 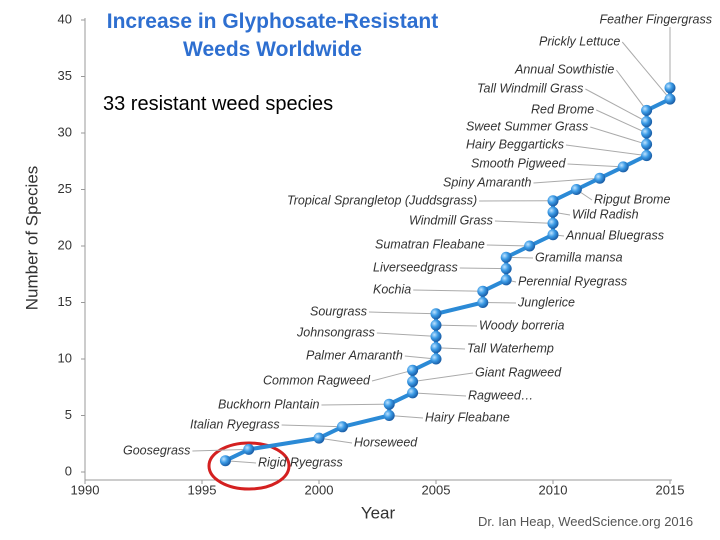 What do you see at coordinates (319, 489) in the screenshot?
I see `x-tick-label: 2000` at bounding box center [319, 489].